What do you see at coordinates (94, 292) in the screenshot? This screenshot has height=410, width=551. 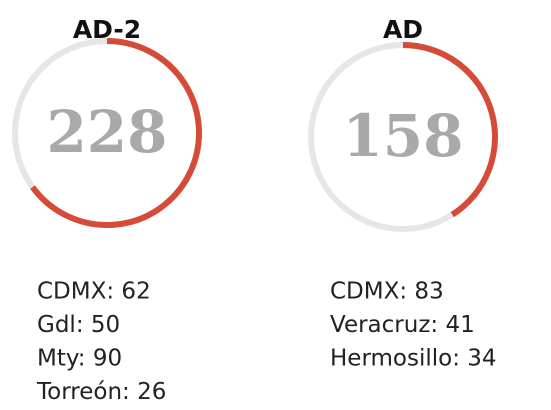 I see `list-item: CDMX: 62` at bounding box center [94, 292].